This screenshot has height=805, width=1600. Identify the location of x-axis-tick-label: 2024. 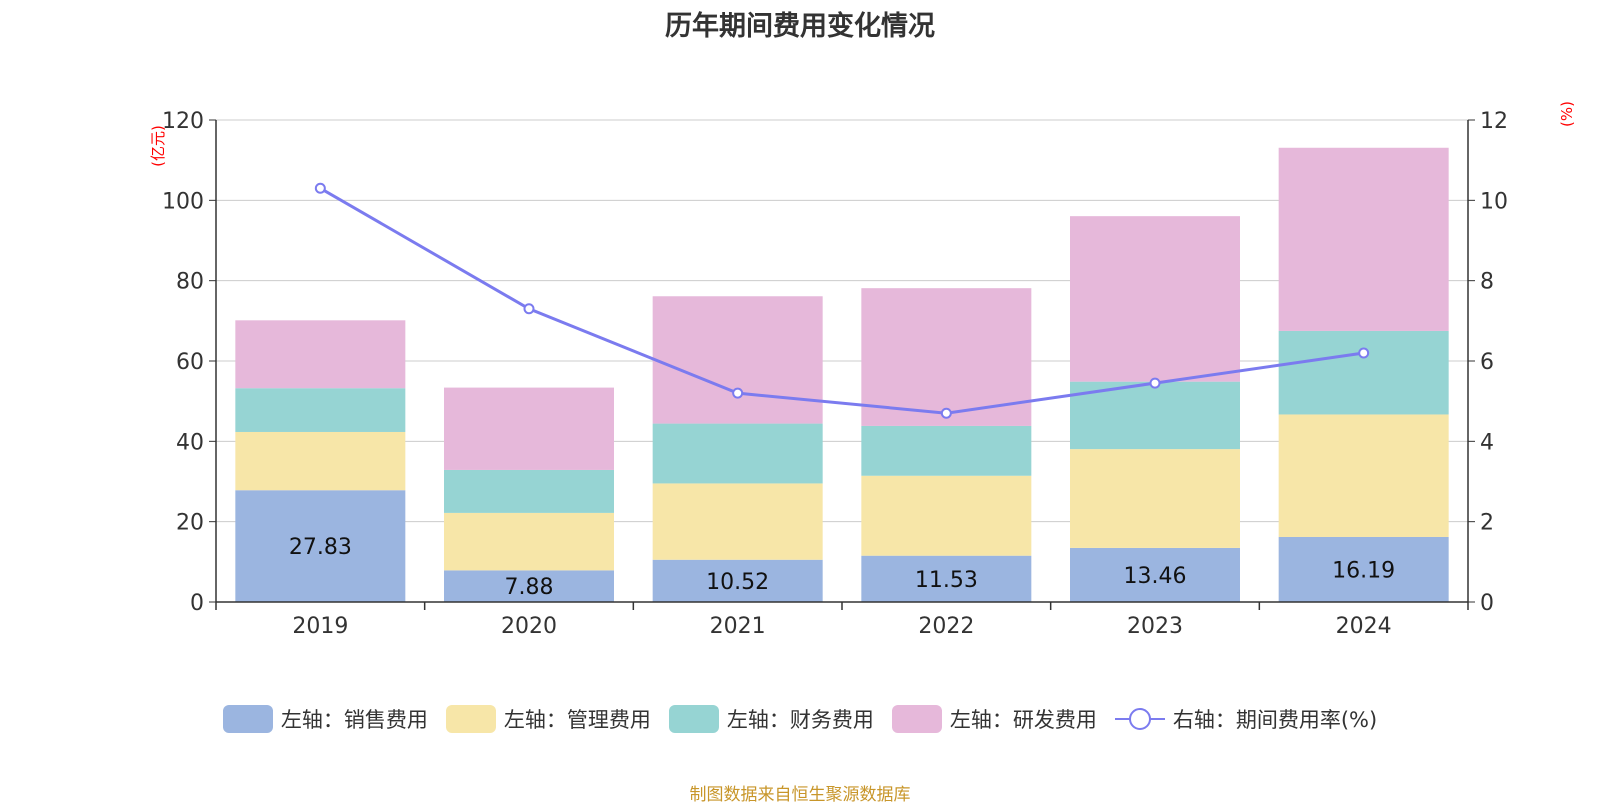
(1364, 626).